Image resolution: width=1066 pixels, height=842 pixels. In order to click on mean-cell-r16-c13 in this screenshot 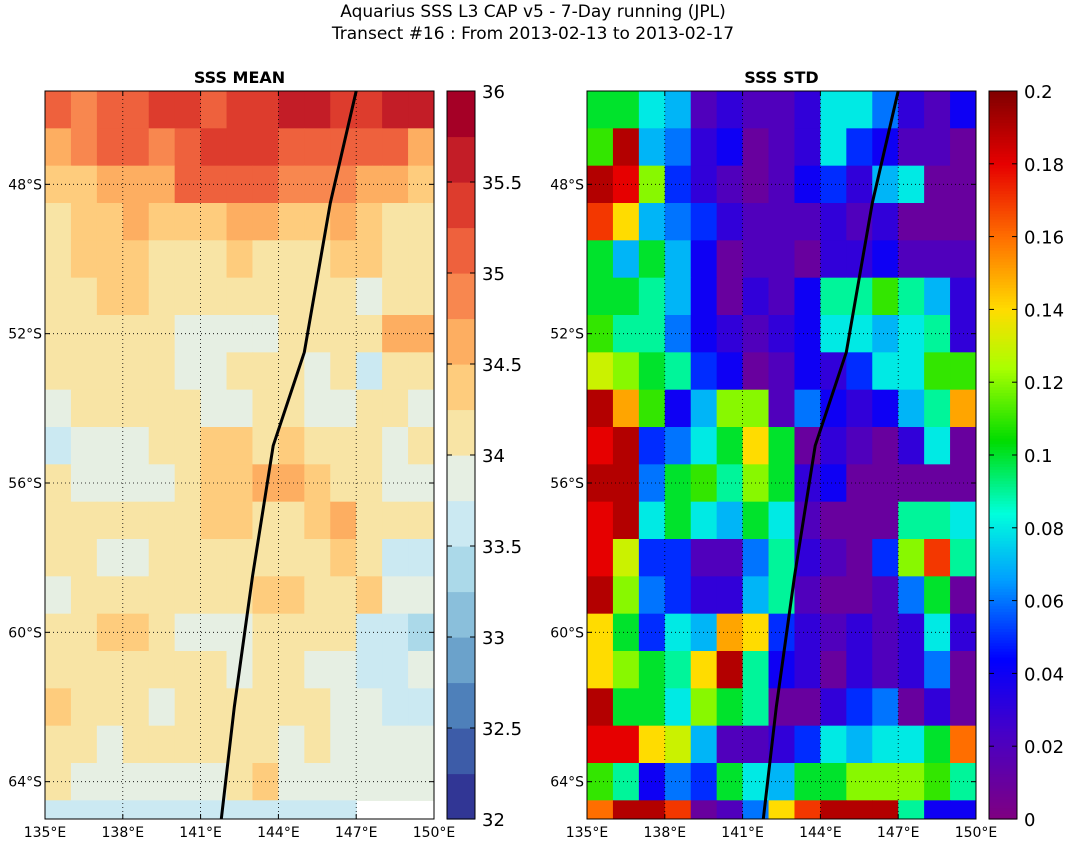, I will do `click(395, 707)`.